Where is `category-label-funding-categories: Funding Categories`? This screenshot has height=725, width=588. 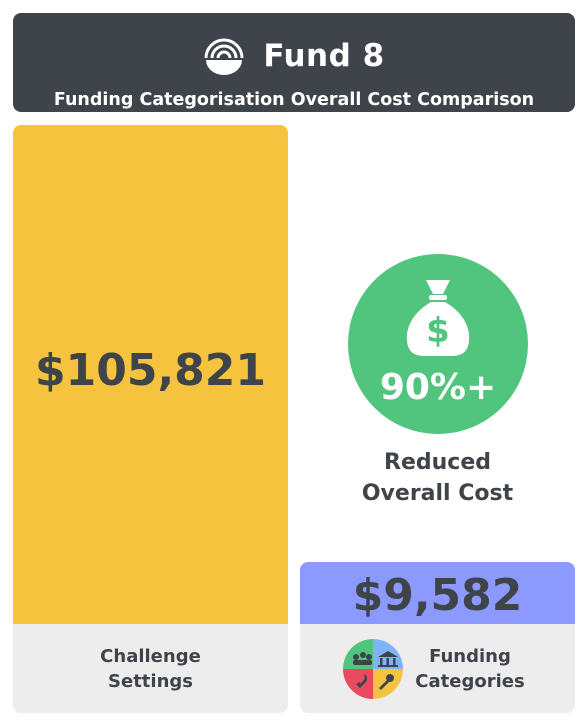 category-label-funding-categories: Funding Categories is located at coordinates (470, 669).